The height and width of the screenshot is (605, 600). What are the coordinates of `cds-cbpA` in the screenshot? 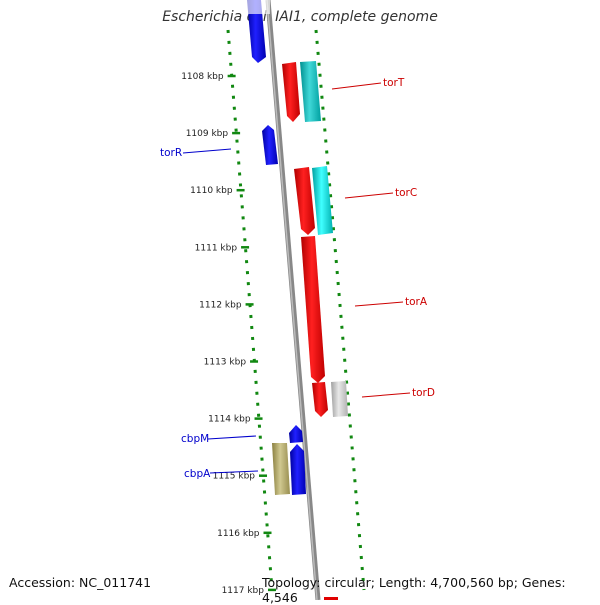 It's located at (281, 469).